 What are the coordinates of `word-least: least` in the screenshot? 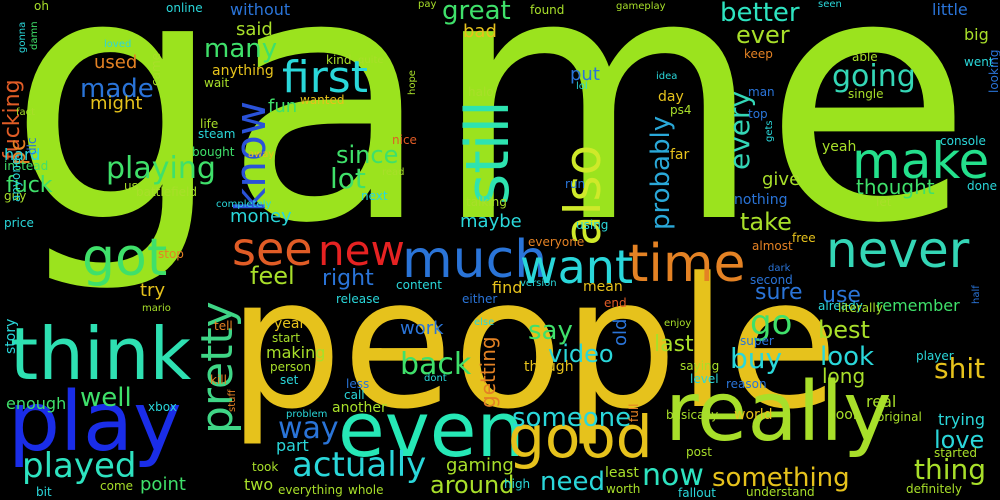 It's located at (622, 473).